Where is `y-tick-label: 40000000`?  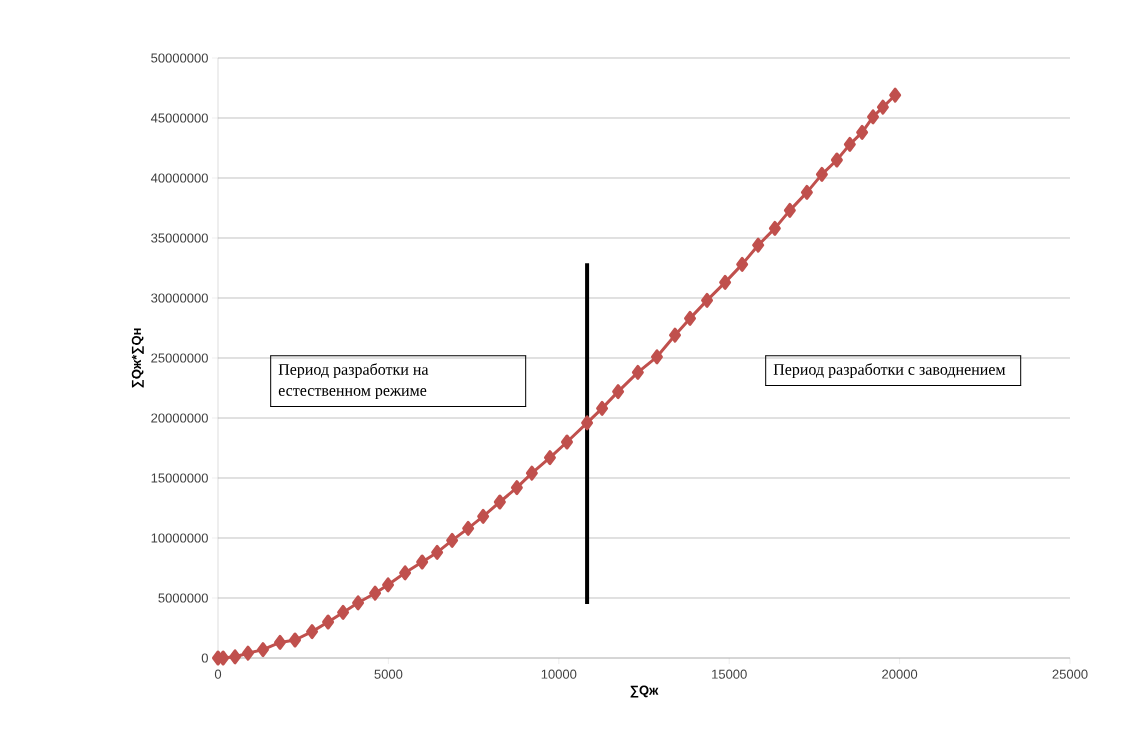
y-tick-label: 40000000 is located at coordinates (179, 178).